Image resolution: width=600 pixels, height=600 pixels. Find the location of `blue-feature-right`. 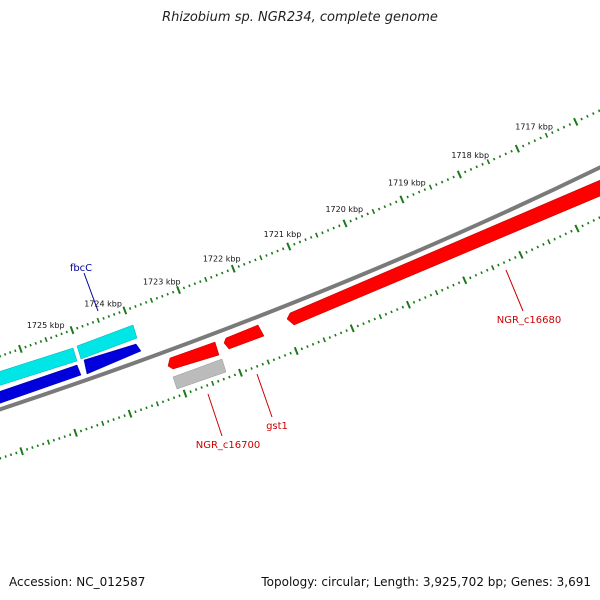

blue-feature-right is located at coordinates (112, 359).